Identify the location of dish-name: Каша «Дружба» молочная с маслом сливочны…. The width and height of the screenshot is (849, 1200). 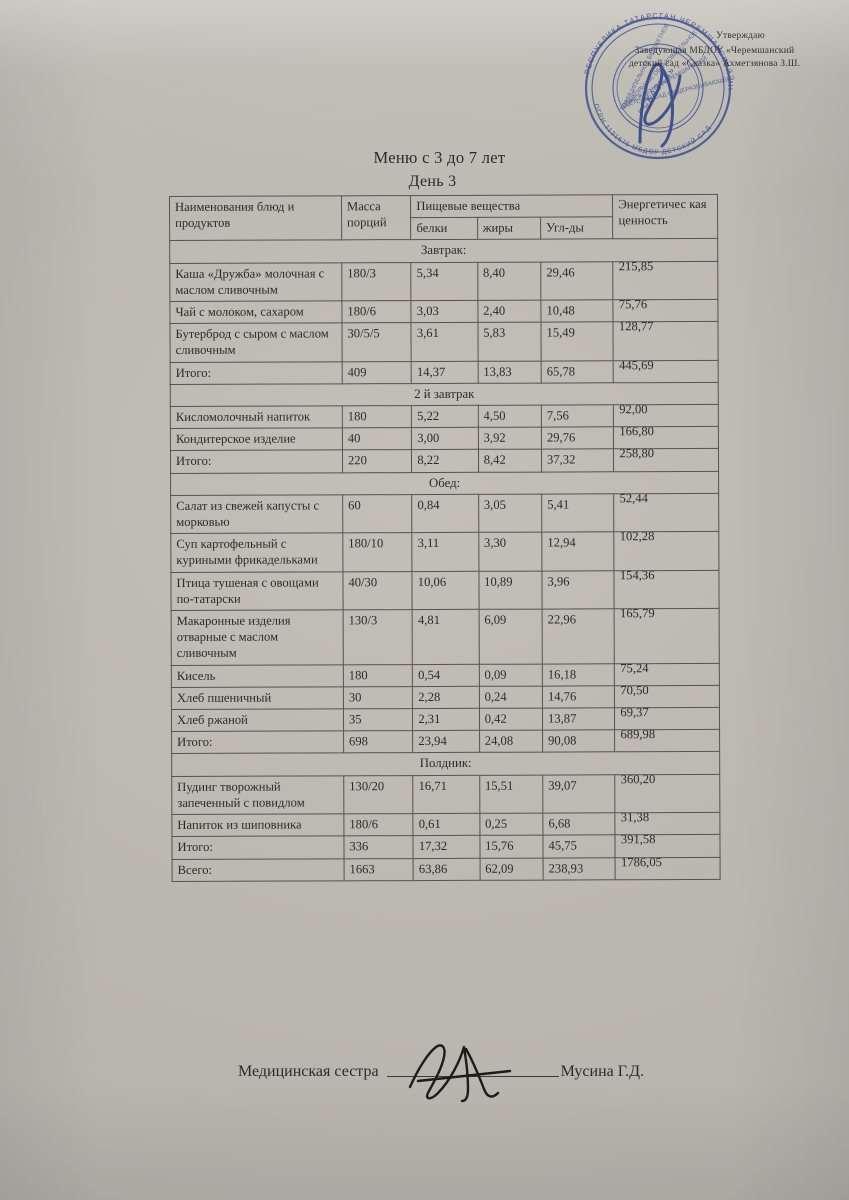
(255, 282).